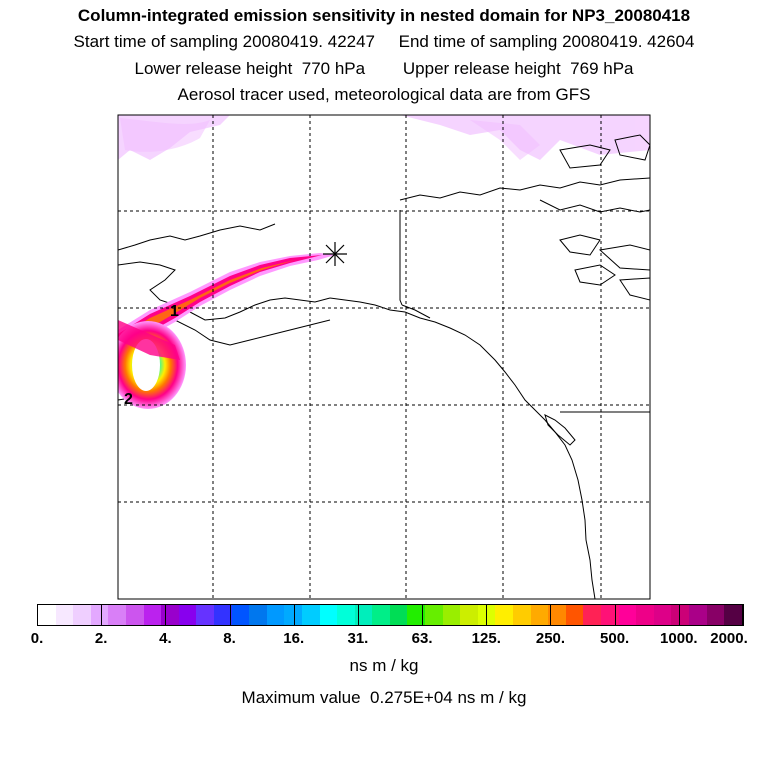 This screenshot has height=768, width=768. What do you see at coordinates (550, 638) in the screenshot?
I see `colorbar-tick-label: 250.` at bounding box center [550, 638].